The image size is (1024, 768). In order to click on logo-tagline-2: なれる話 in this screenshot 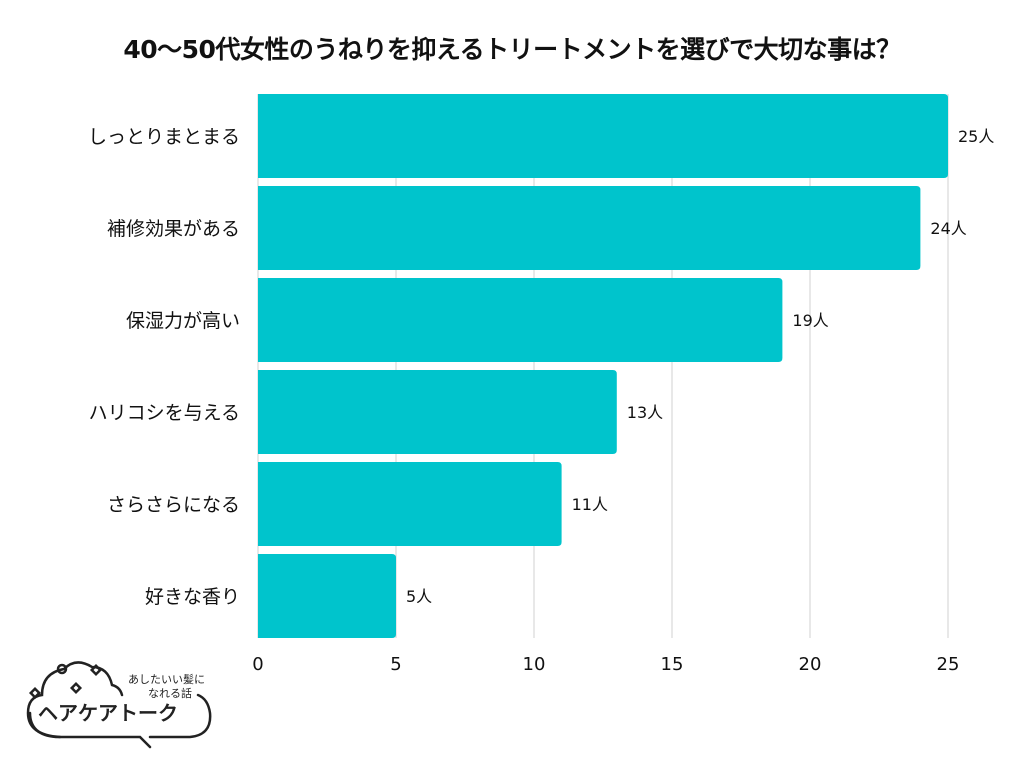, I will do `click(170, 693)`.